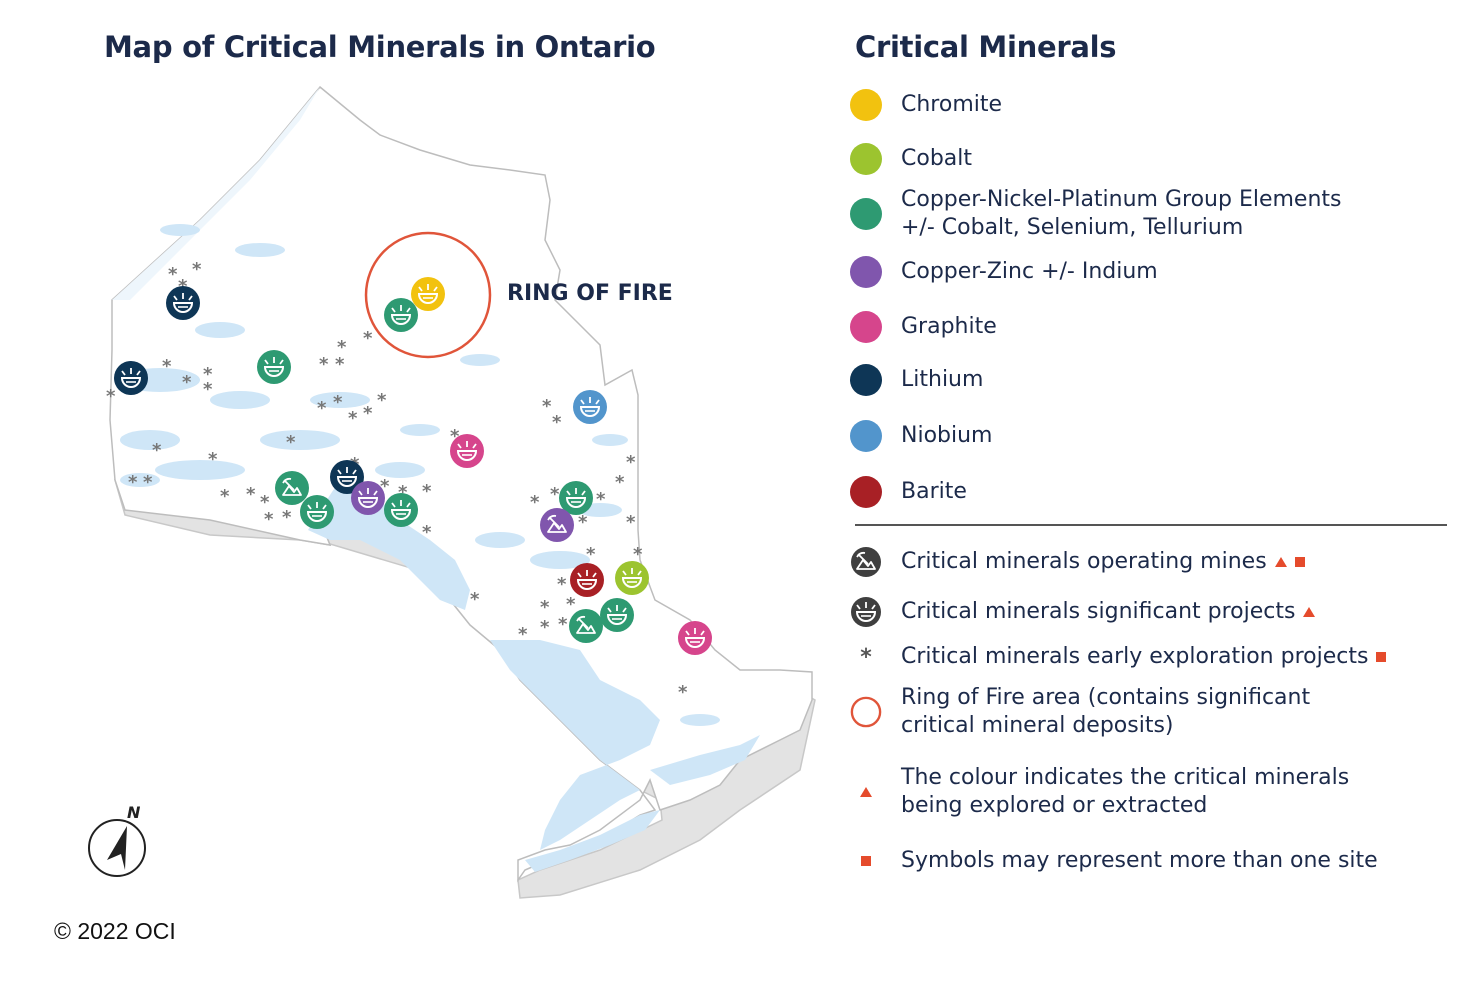 The height and width of the screenshot is (991, 1477). Describe the element at coordinates (592, 841) in the screenshot. I see `lake-erie` at that location.